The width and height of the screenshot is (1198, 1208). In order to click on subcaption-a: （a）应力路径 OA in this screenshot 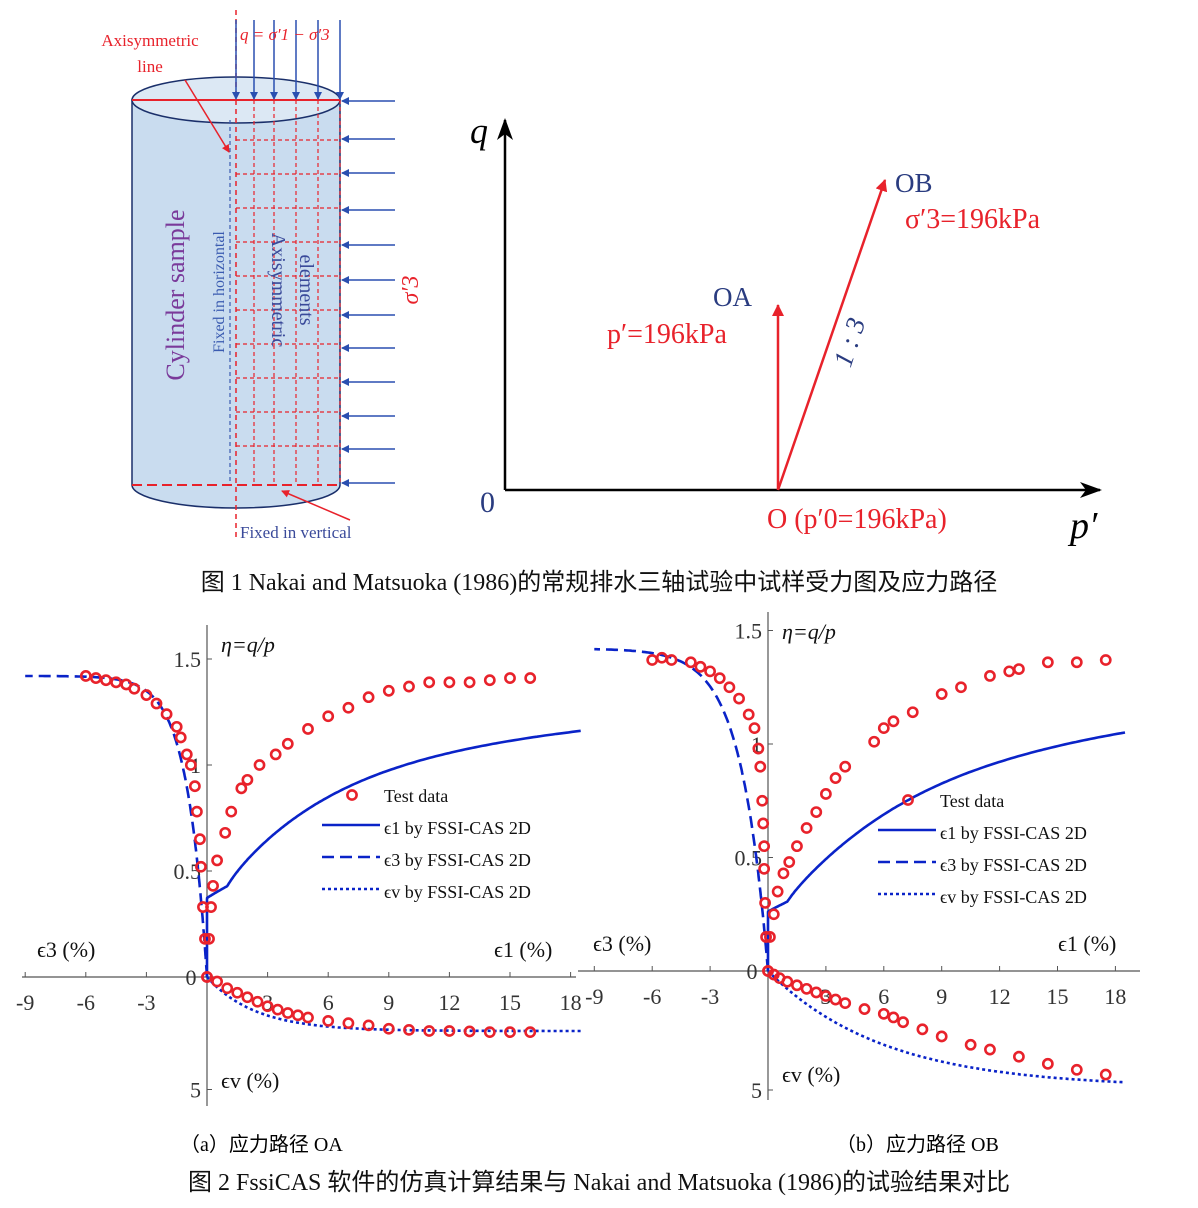, I will do `click(261, 1145)`.